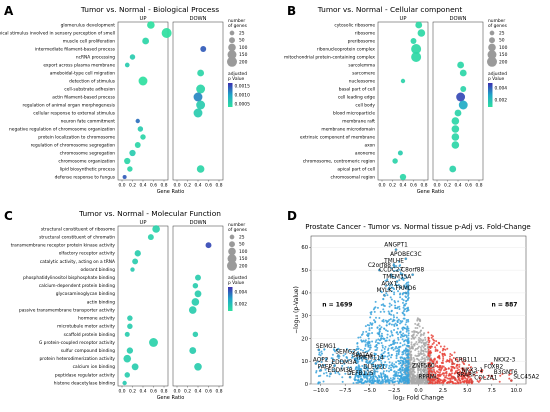 This screenshot has width=550, height=412. Describe the element at coordinates (292, 216) in the screenshot. I see `panel-letter-d: D` at that location.